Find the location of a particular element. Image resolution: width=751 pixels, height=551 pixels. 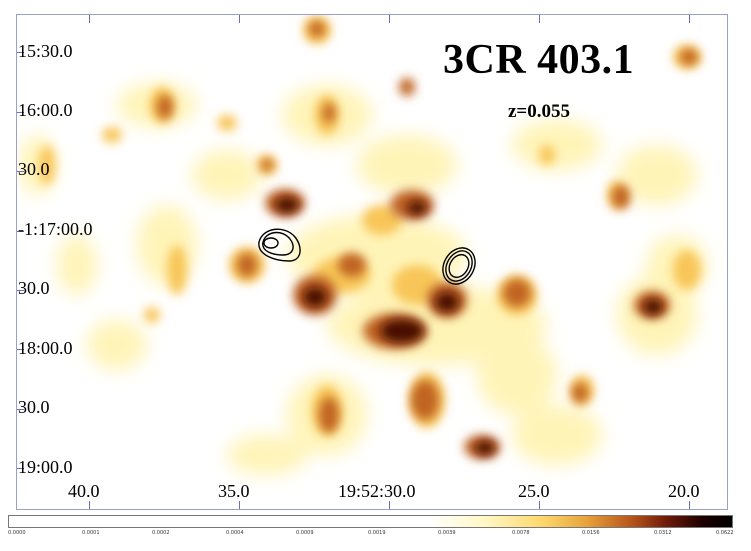

colorbar-label-1: 0.0000 is located at coordinates (17, 533).